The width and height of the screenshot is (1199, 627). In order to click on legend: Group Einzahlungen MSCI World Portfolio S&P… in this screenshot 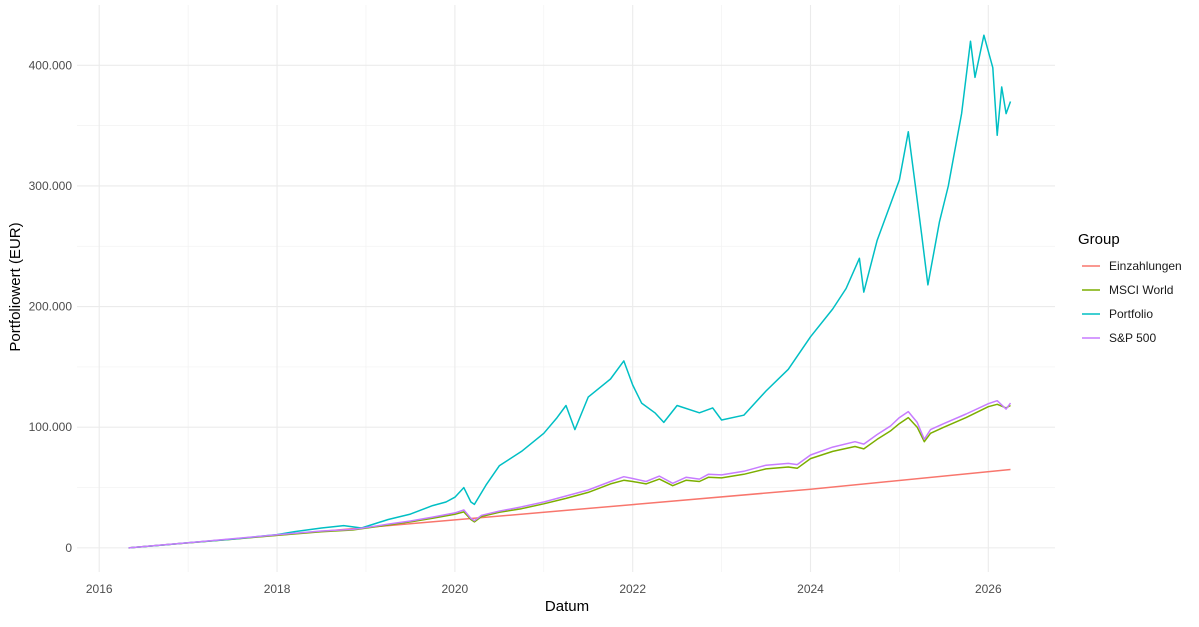, I will do `click(1130, 288)`.